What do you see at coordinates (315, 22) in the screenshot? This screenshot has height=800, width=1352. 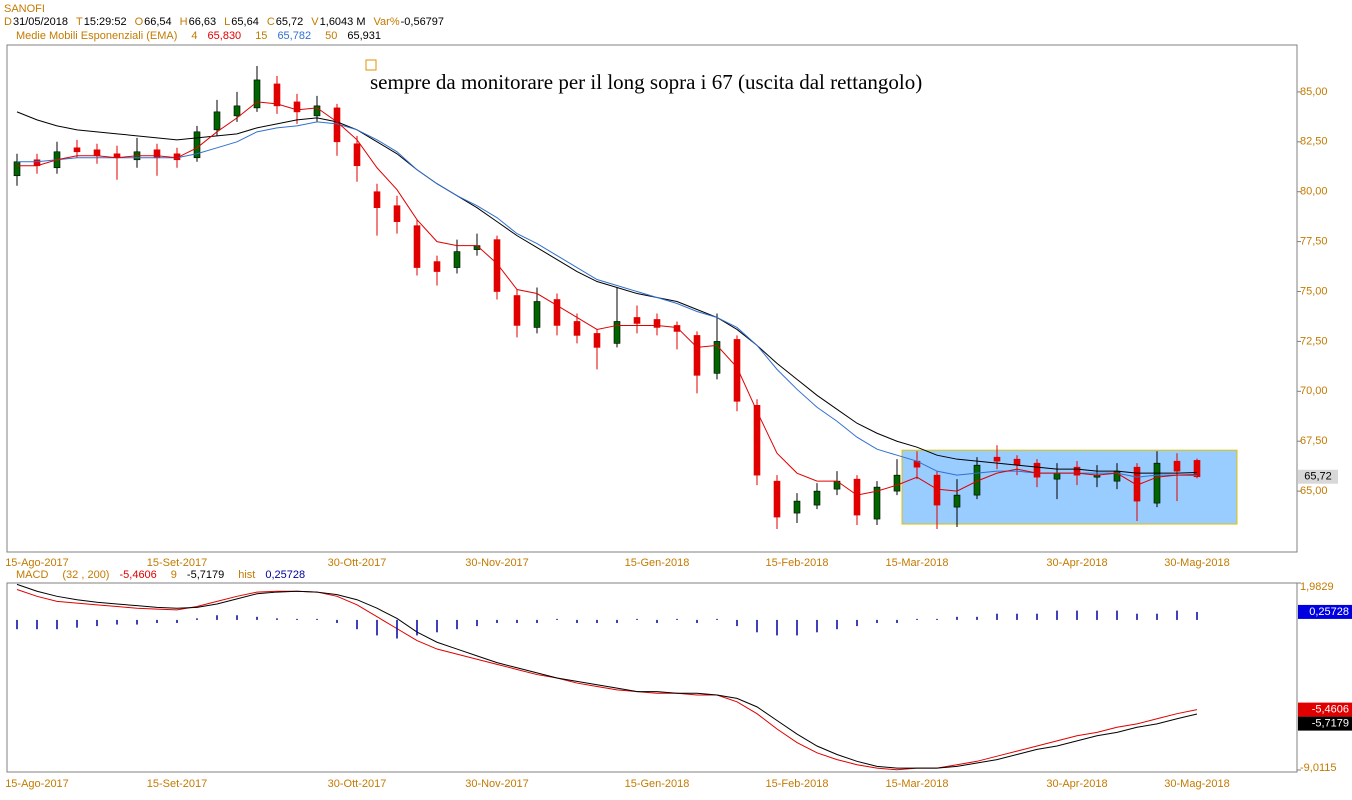 I see `quote-field-label: V` at bounding box center [315, 22].